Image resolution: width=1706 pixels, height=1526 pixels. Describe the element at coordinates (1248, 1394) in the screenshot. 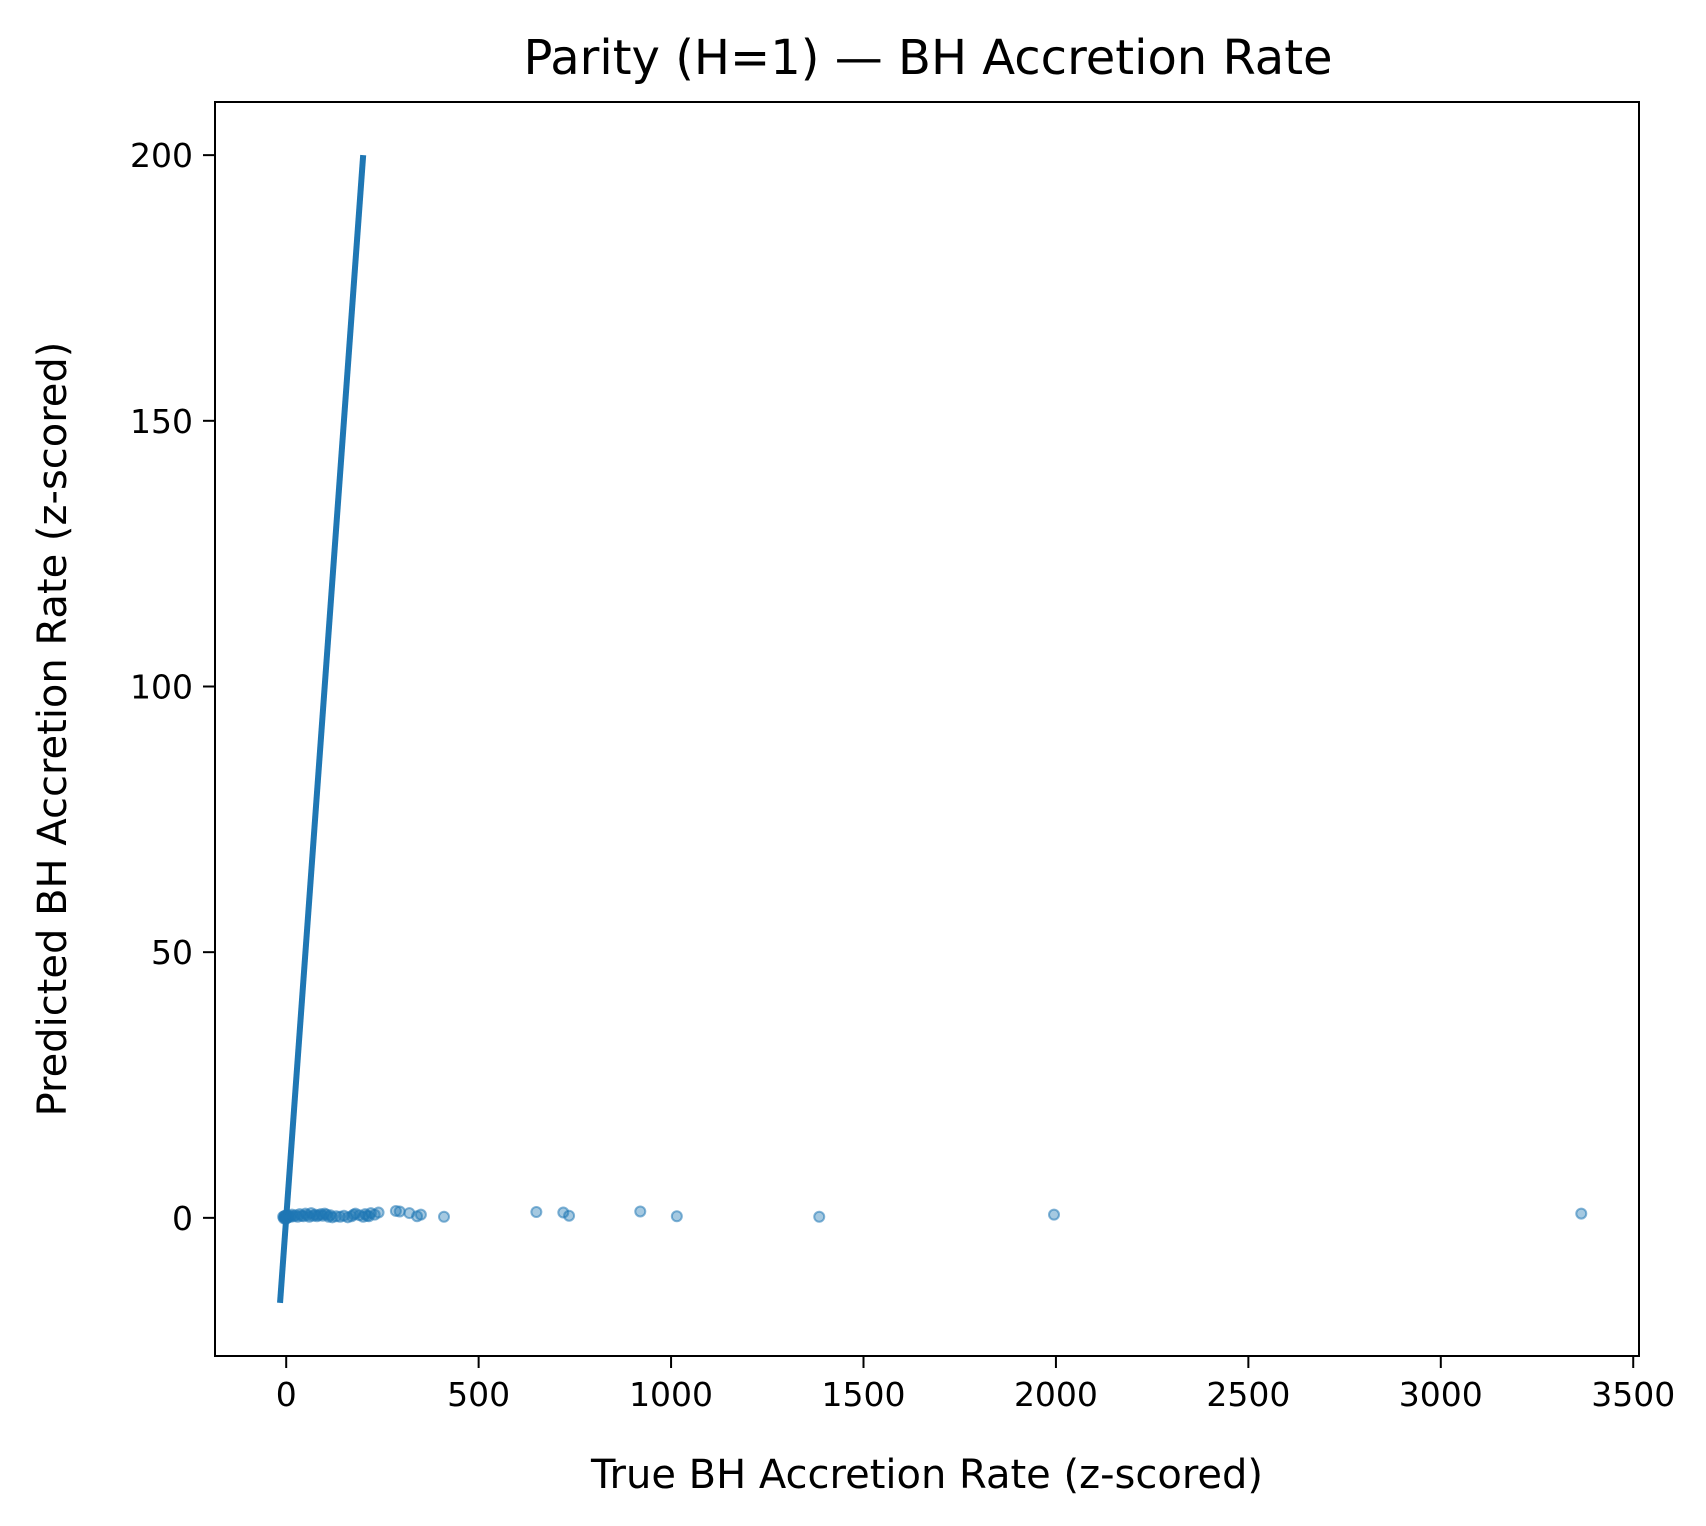

I see `x-tick-label: 2500` at that location.